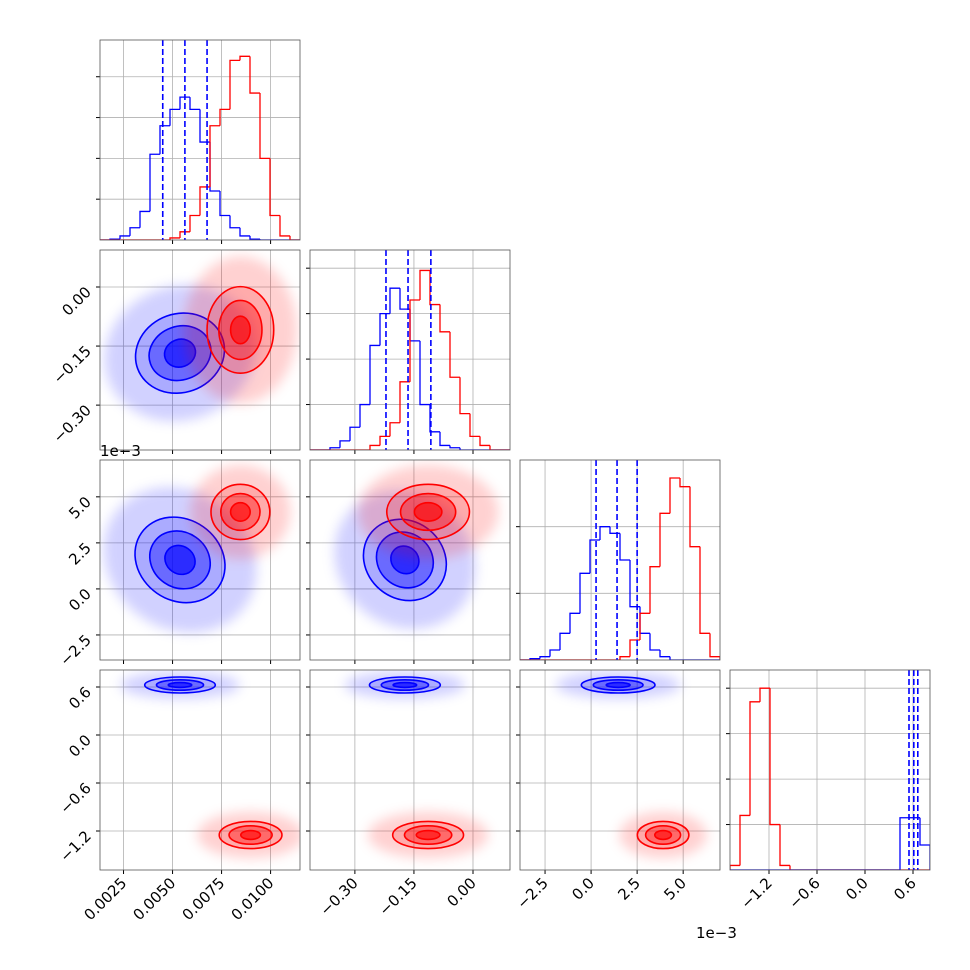 The width and height of the screenshot is (970, 970). I want to click on x-offset-label: 1e−3, so click(716, 933).